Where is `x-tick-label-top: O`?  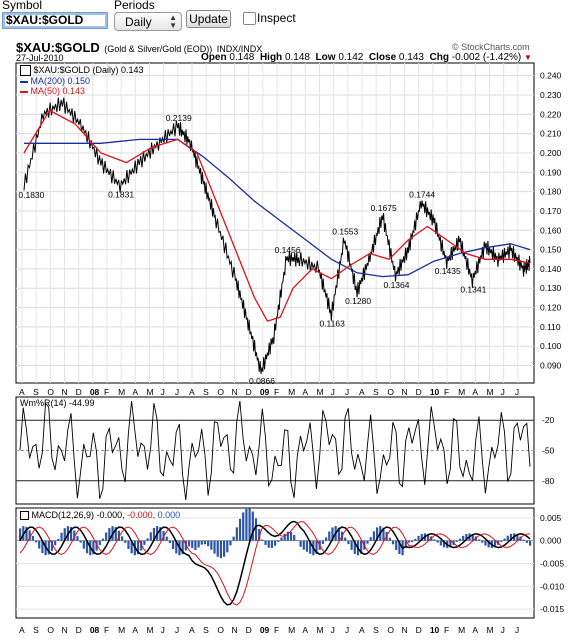 x-tick-label-top: O is located at coordinates (50, 392).